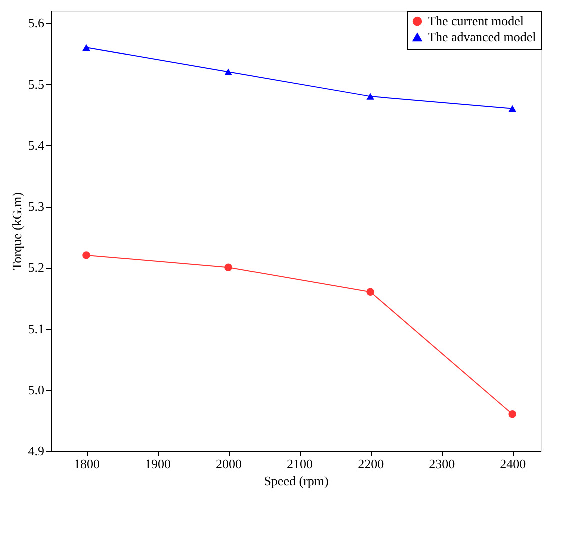 The width and height of the screenshot is (585, 536). What do you see at coordinates (87, 464) in the screenshot?
I see `x-tick-label: 1800` at bounding box center [87, 464].